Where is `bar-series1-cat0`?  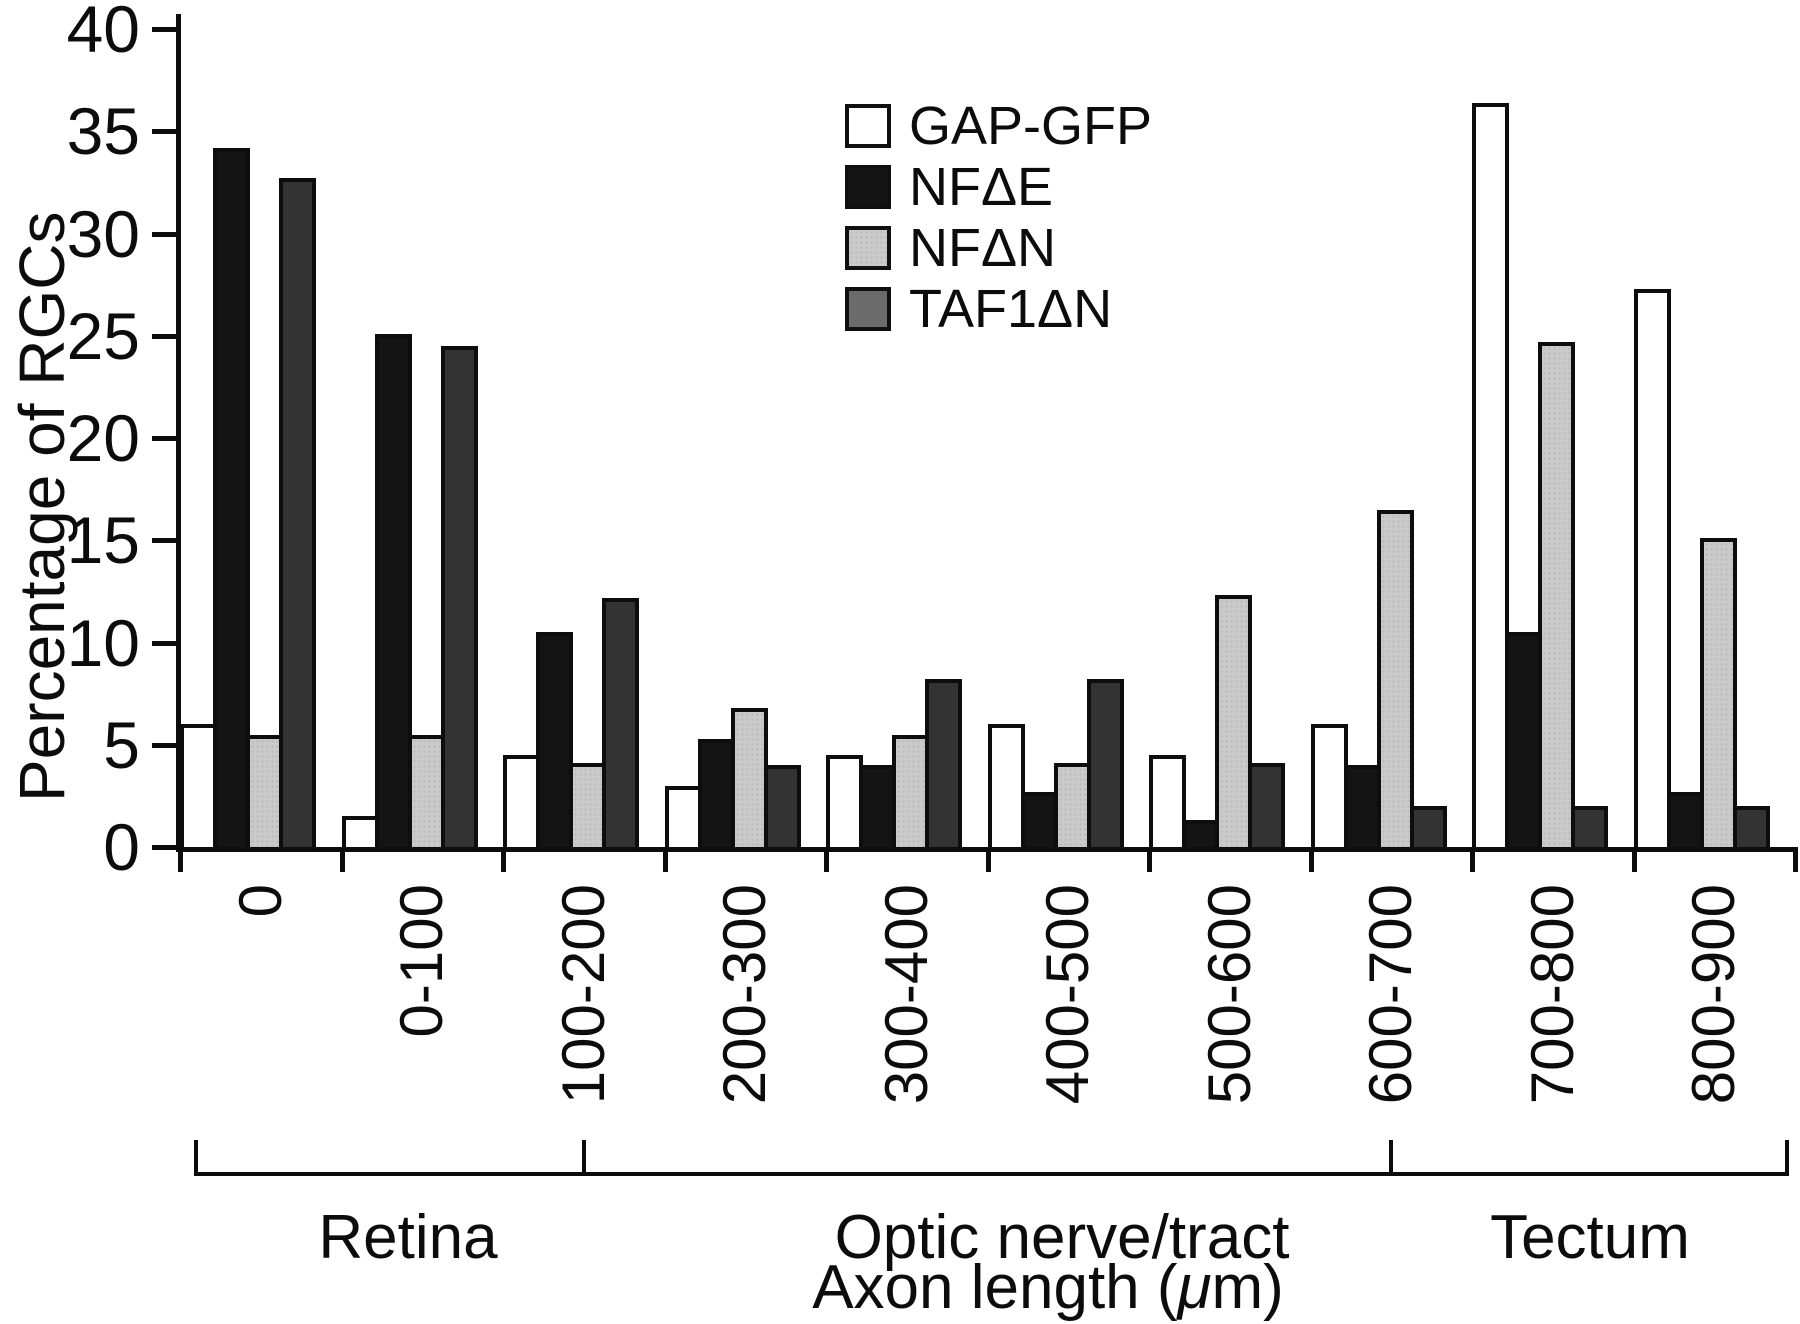
bar-series1-cat0 is located at coordinates (231, 499).